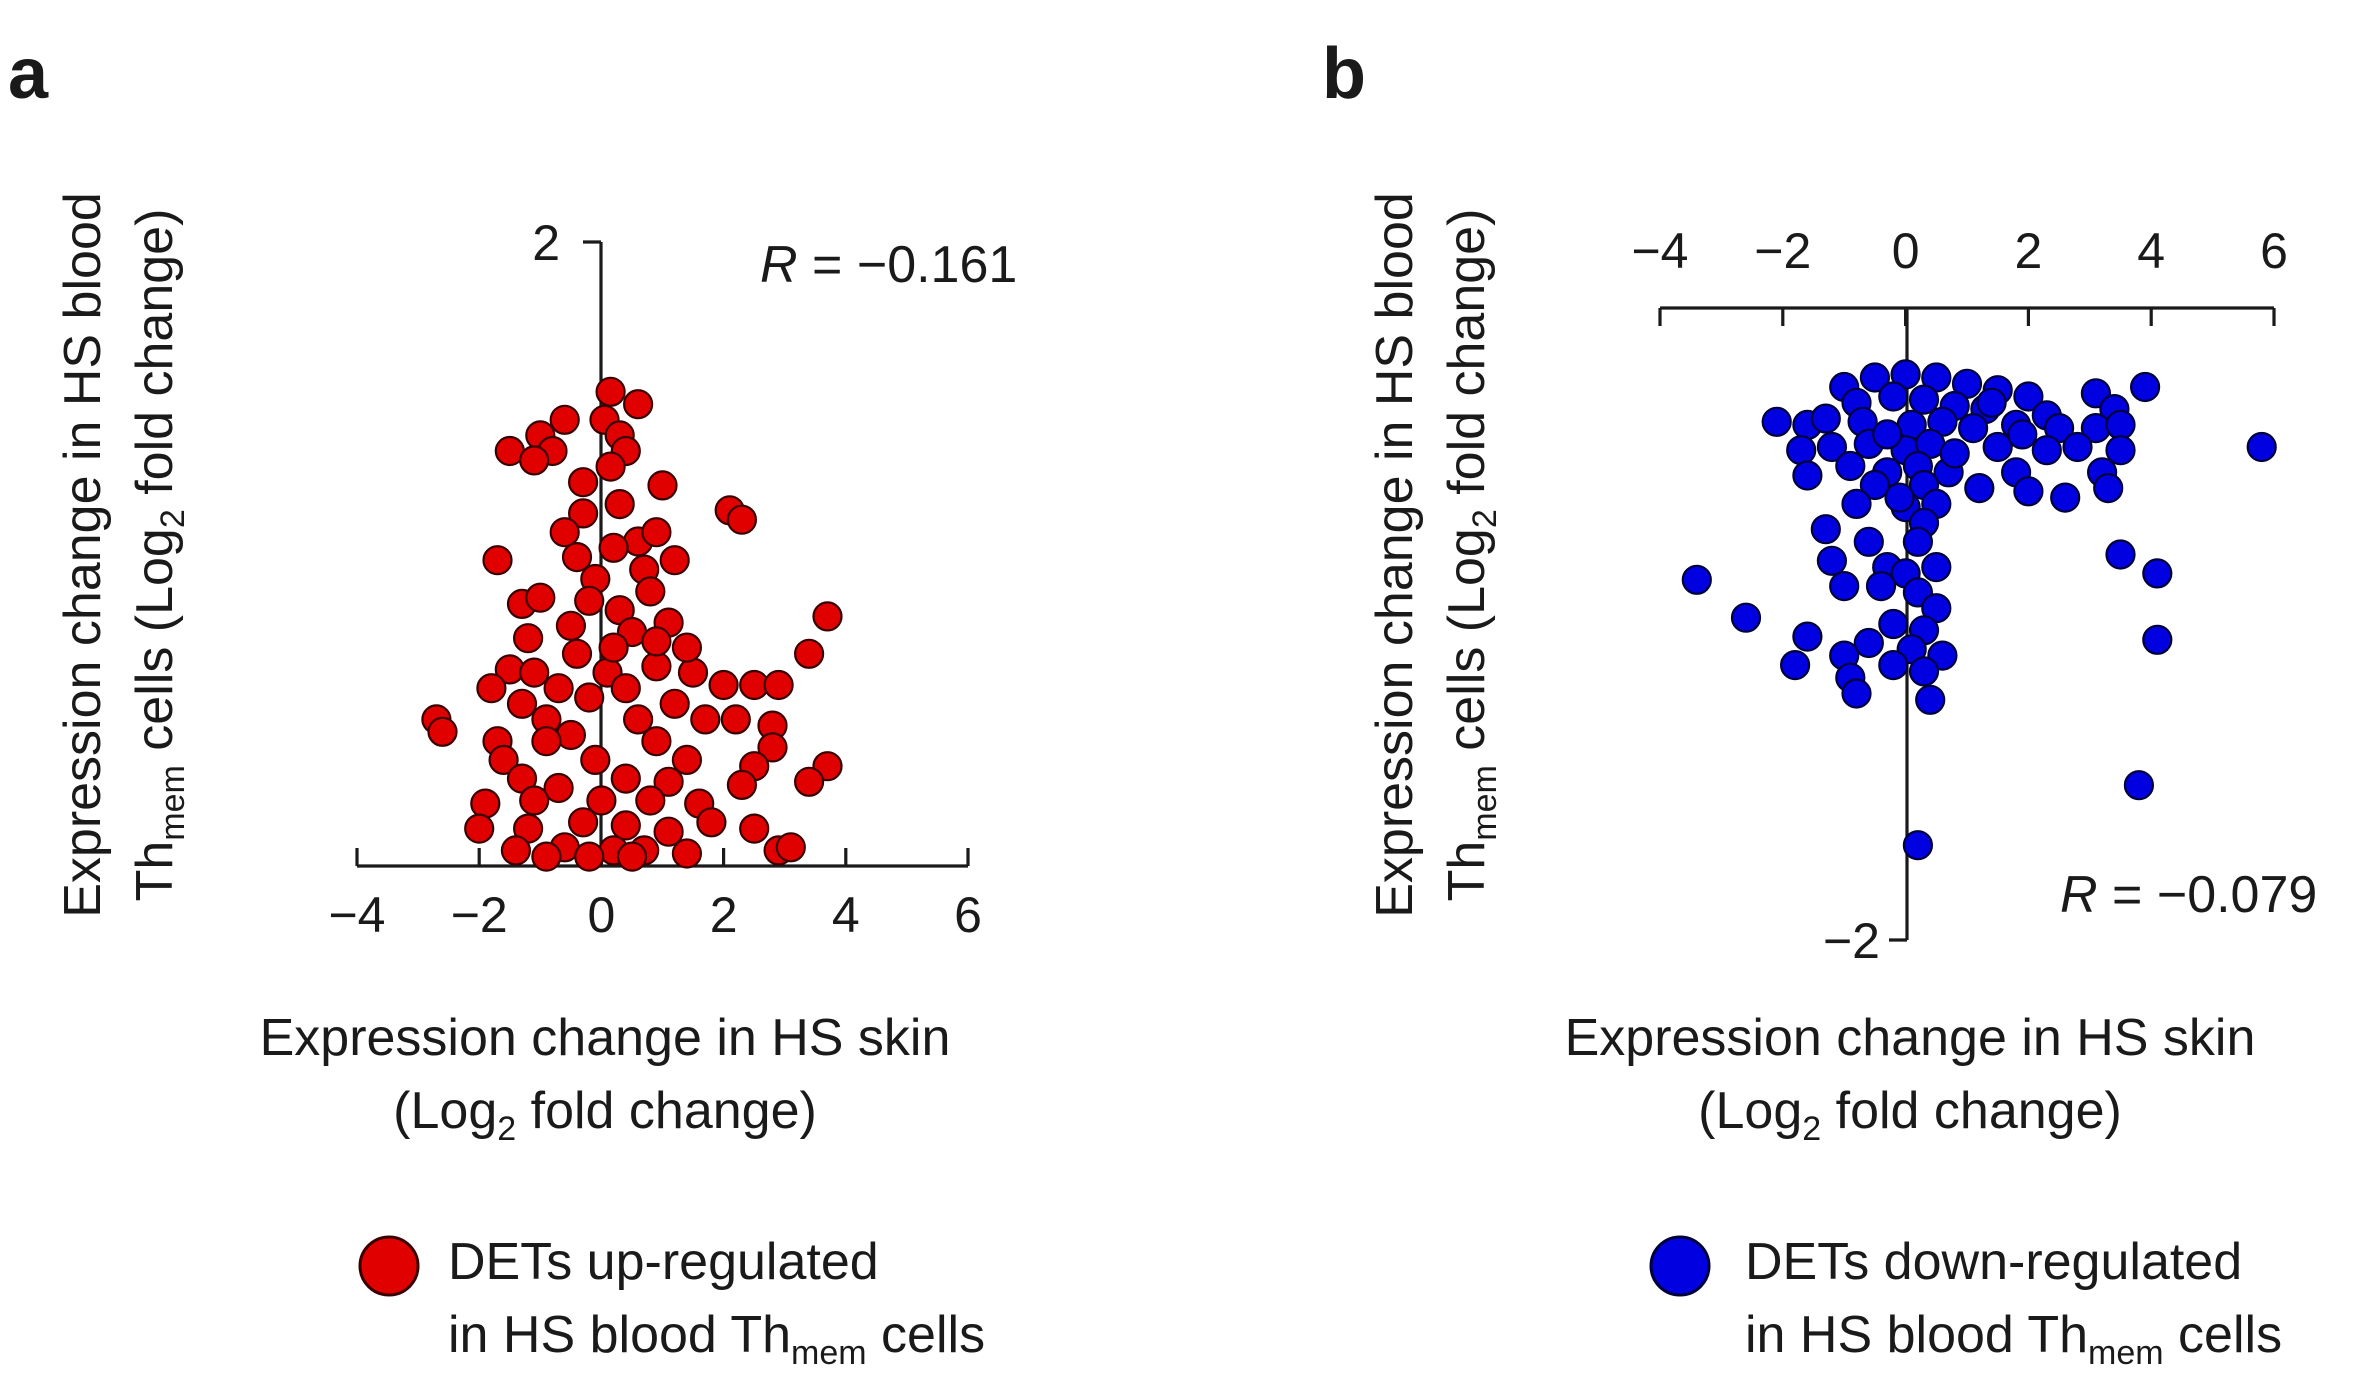 Image resolution: width=2360 pixels, height=1393 pixels. Describe the element at coordinates (2274, 251) in the screenshot. I see `panel-b-x-tick-label: 6` at that location.